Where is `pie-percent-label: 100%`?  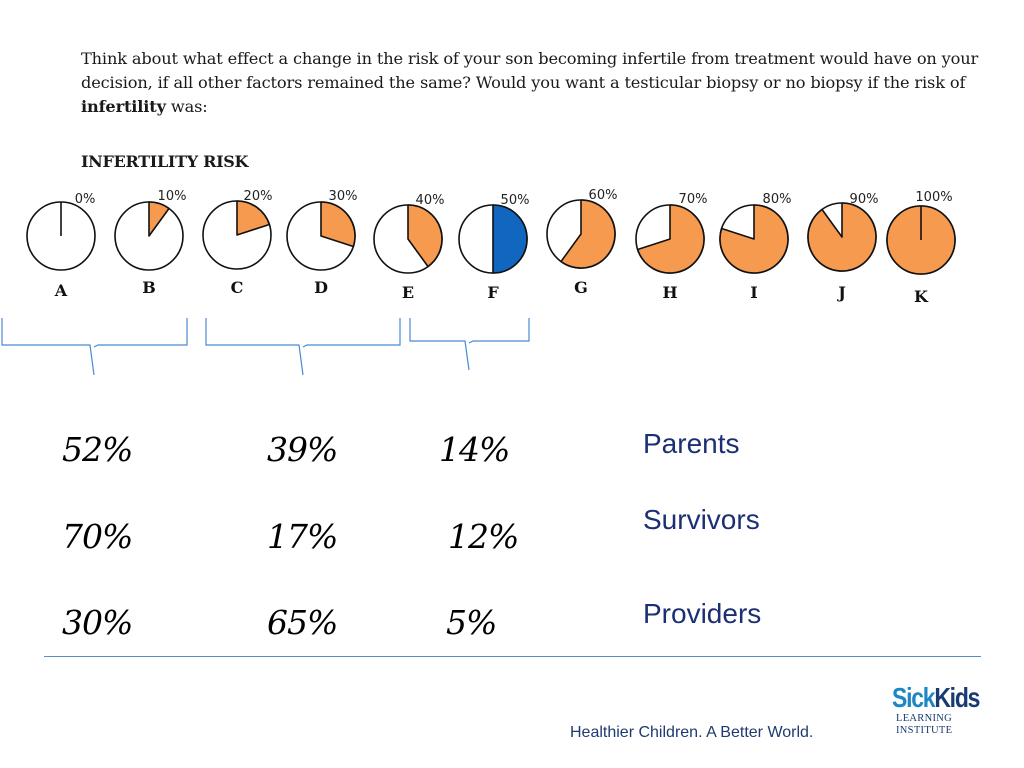
pie-percent-label: 100% is located at coordinates (933, 197).